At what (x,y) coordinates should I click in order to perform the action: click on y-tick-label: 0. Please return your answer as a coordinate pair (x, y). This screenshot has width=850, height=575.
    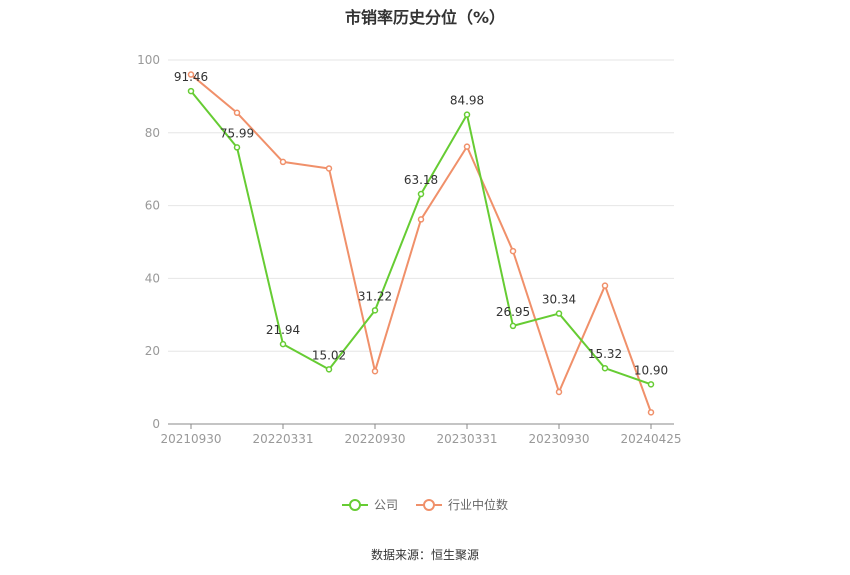
    Looking at the image, I should click on (156, 424).